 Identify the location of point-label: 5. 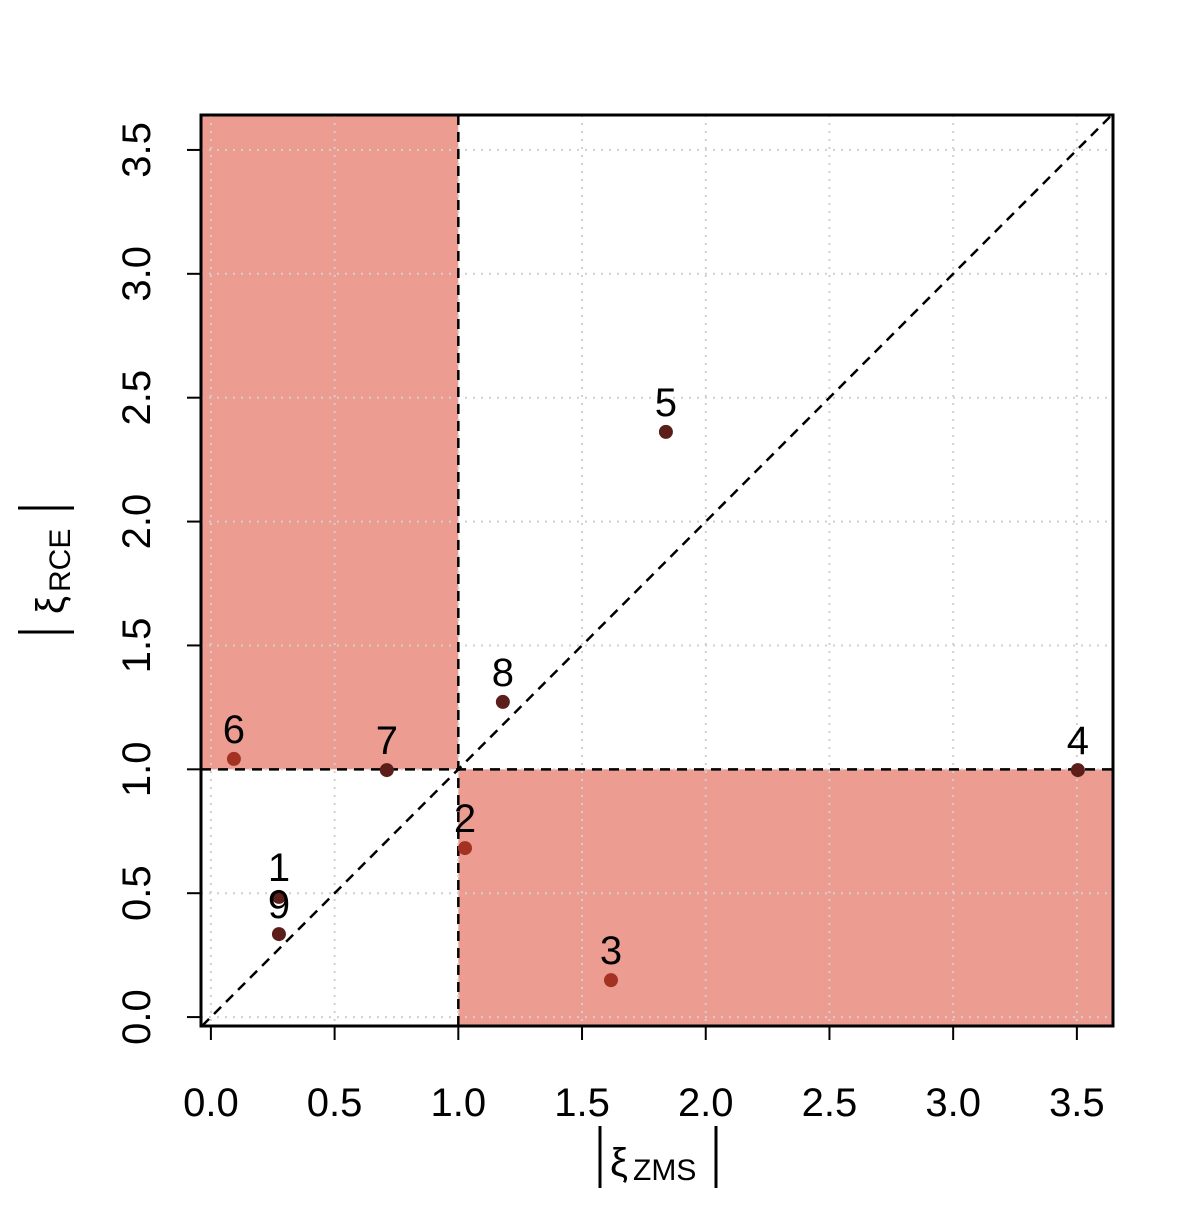
(666, 403).